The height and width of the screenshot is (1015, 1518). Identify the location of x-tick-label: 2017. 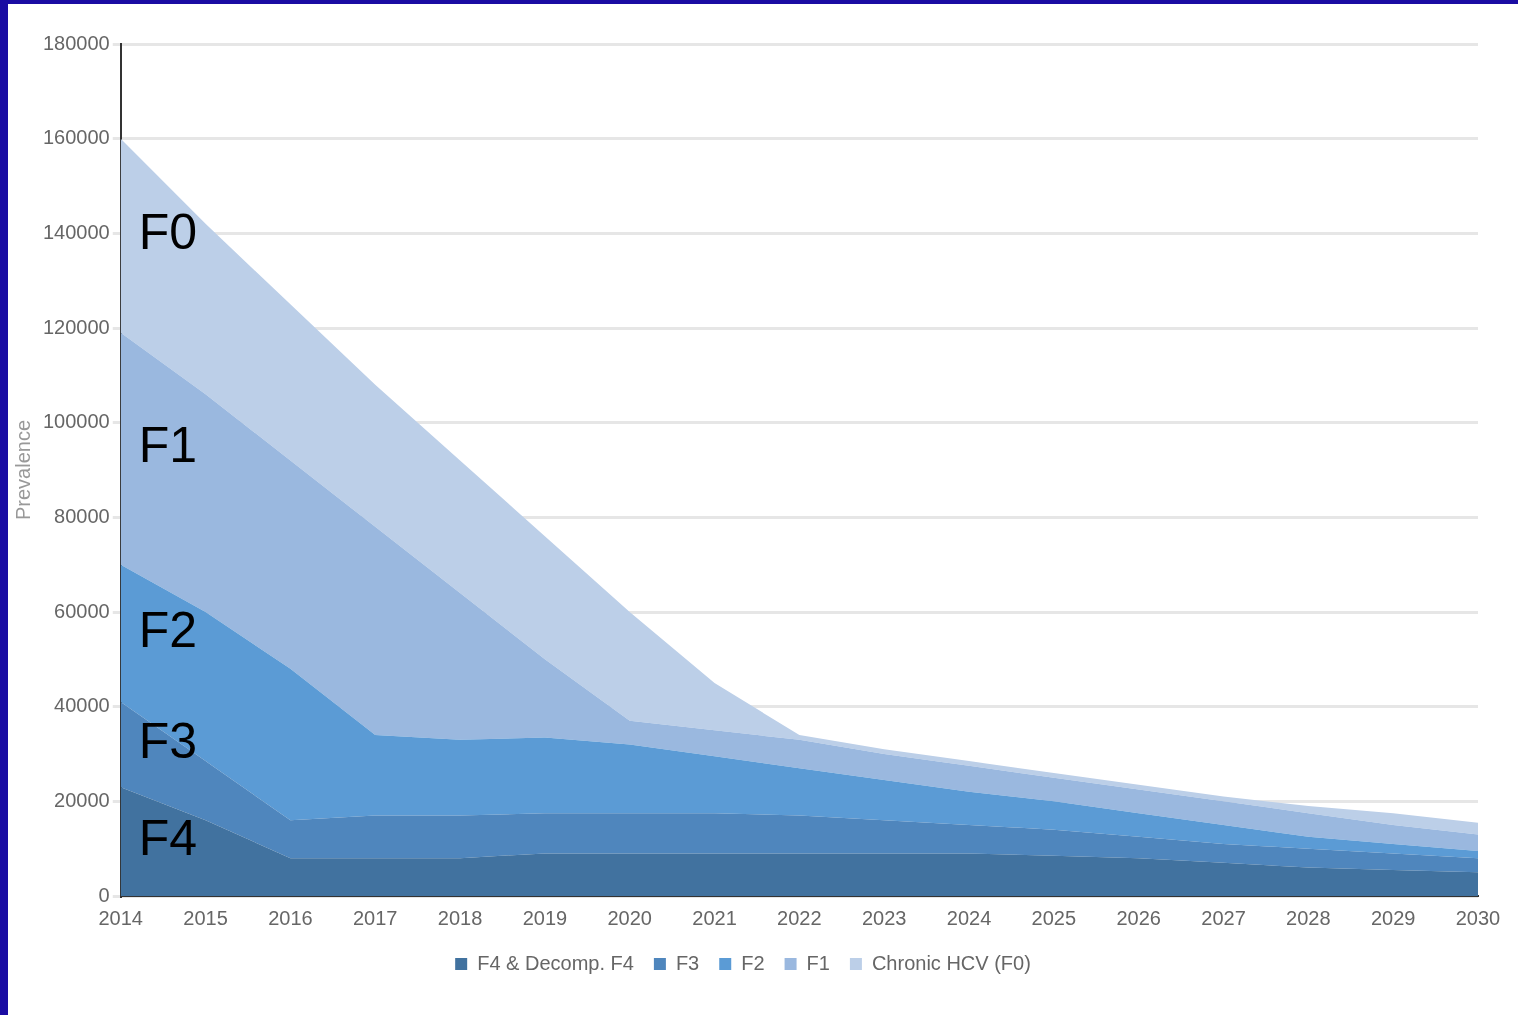
(375, 917).